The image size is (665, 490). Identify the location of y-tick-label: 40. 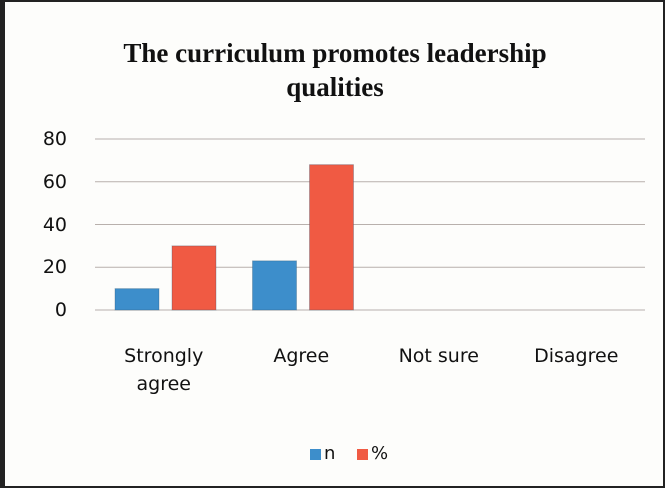
(54, 224).